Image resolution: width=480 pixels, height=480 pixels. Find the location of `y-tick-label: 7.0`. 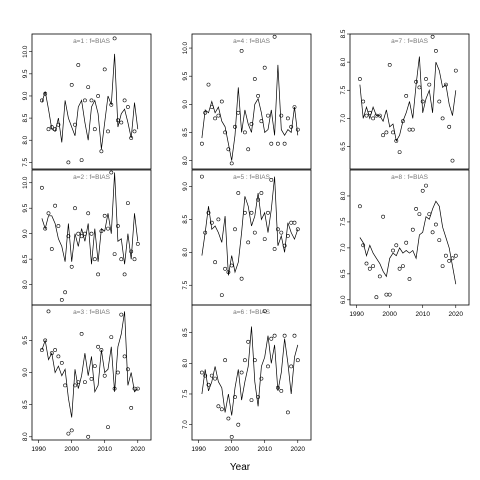

y-tick-label: 7.0 is located at coordinates (343, 118).